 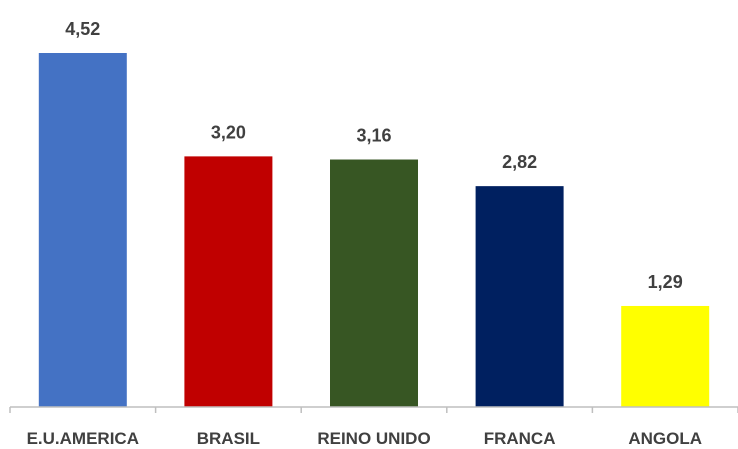 What do you see at coordinates (83, 438) in the screenshot?
I see `x-tick-label: E.U.AMERICA` at bounding box center [83, 438].